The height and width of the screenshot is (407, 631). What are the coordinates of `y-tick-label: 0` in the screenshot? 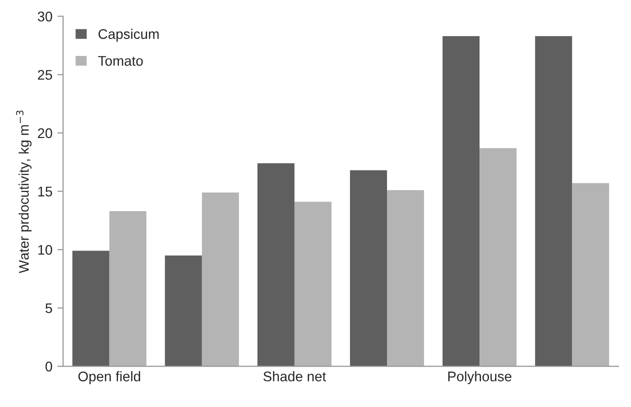 It's located at (49, 367).